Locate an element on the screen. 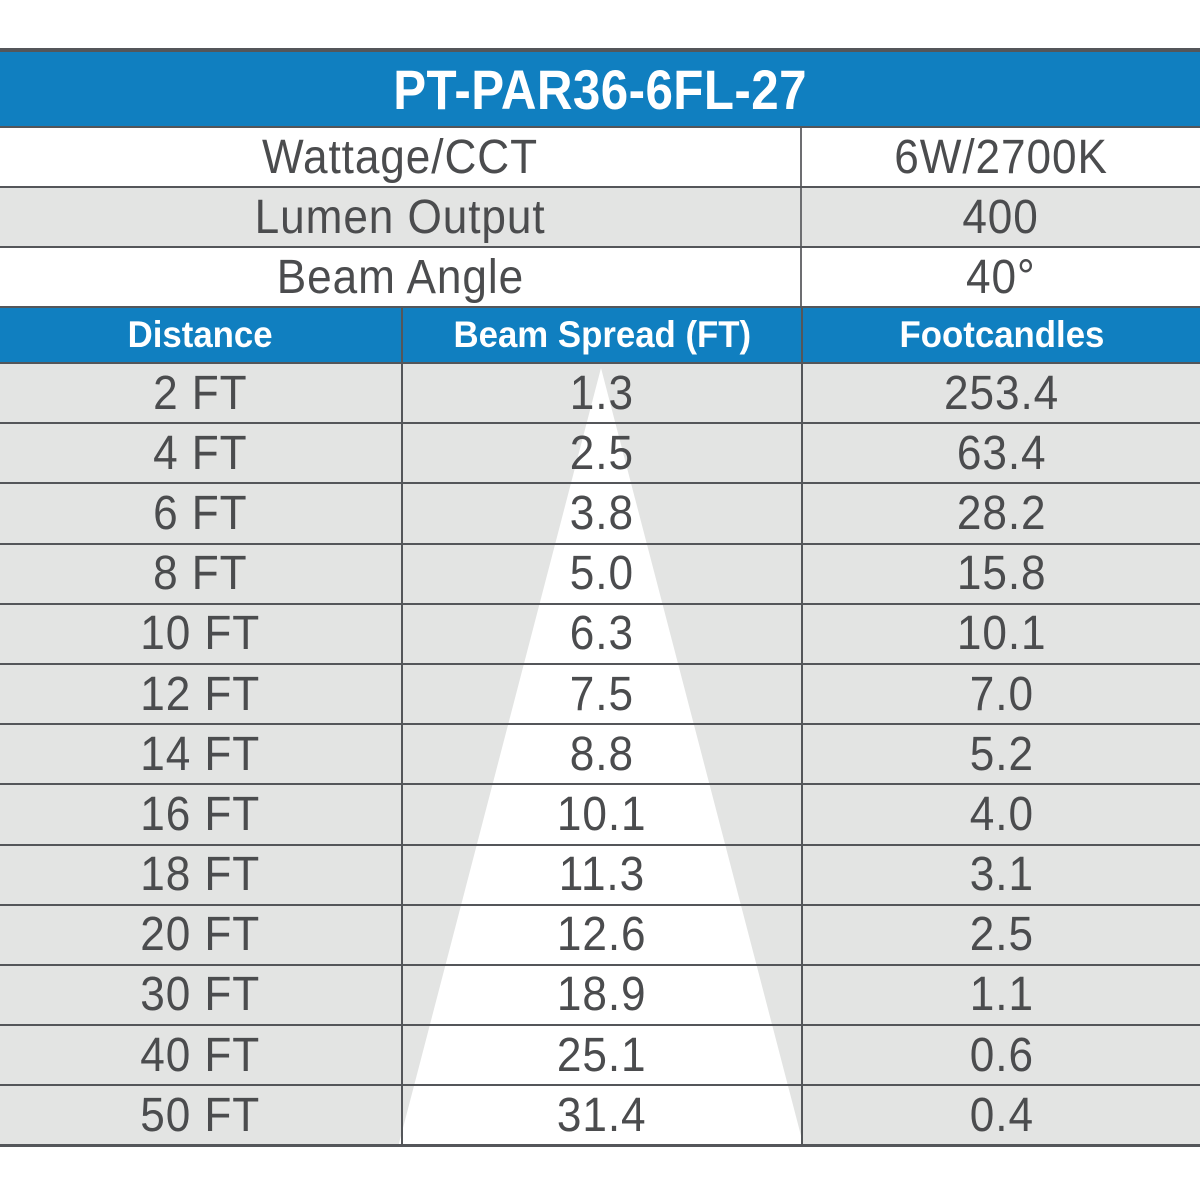  distance-cell: 6 FT is located at coordinates (201, 513).